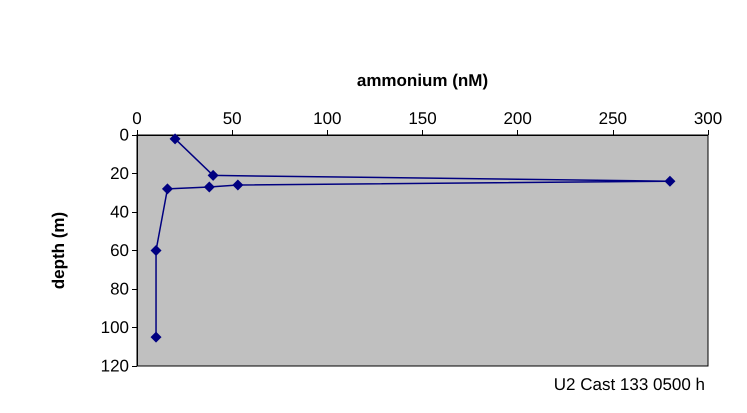  Describe the element at coordinates (630, 384) in the screenshot. I see `text: U2 Cast 133 0500 h` at that location.